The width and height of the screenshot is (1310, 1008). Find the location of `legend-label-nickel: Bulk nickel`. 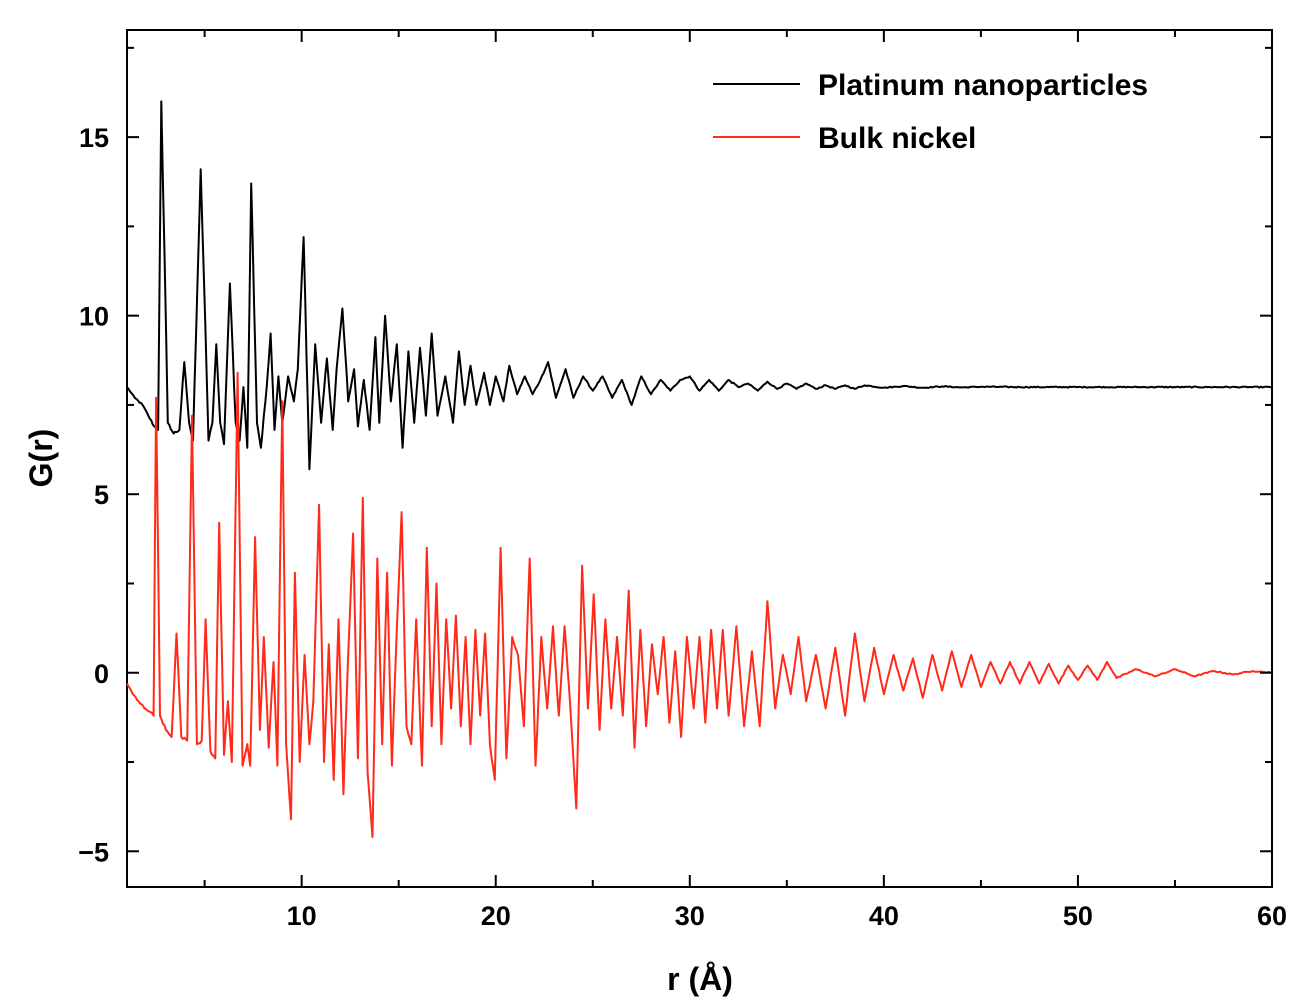

legend-label-nickel: Bulk nickel is located at coordinates (897, 138).